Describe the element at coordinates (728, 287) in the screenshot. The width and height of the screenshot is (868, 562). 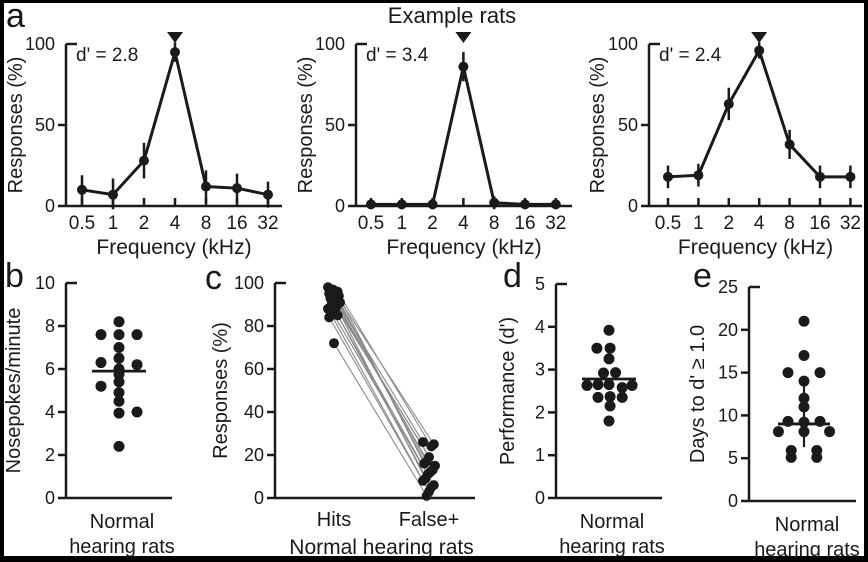
I see `y-tick-label: 25` at that location.